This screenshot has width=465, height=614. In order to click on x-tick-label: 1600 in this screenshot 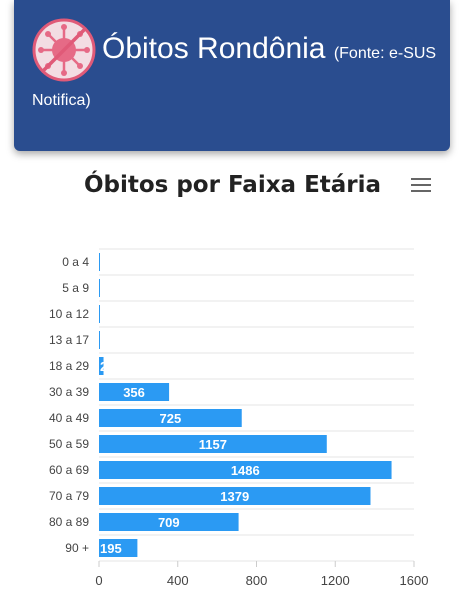, I will do `click(414, 580)`.